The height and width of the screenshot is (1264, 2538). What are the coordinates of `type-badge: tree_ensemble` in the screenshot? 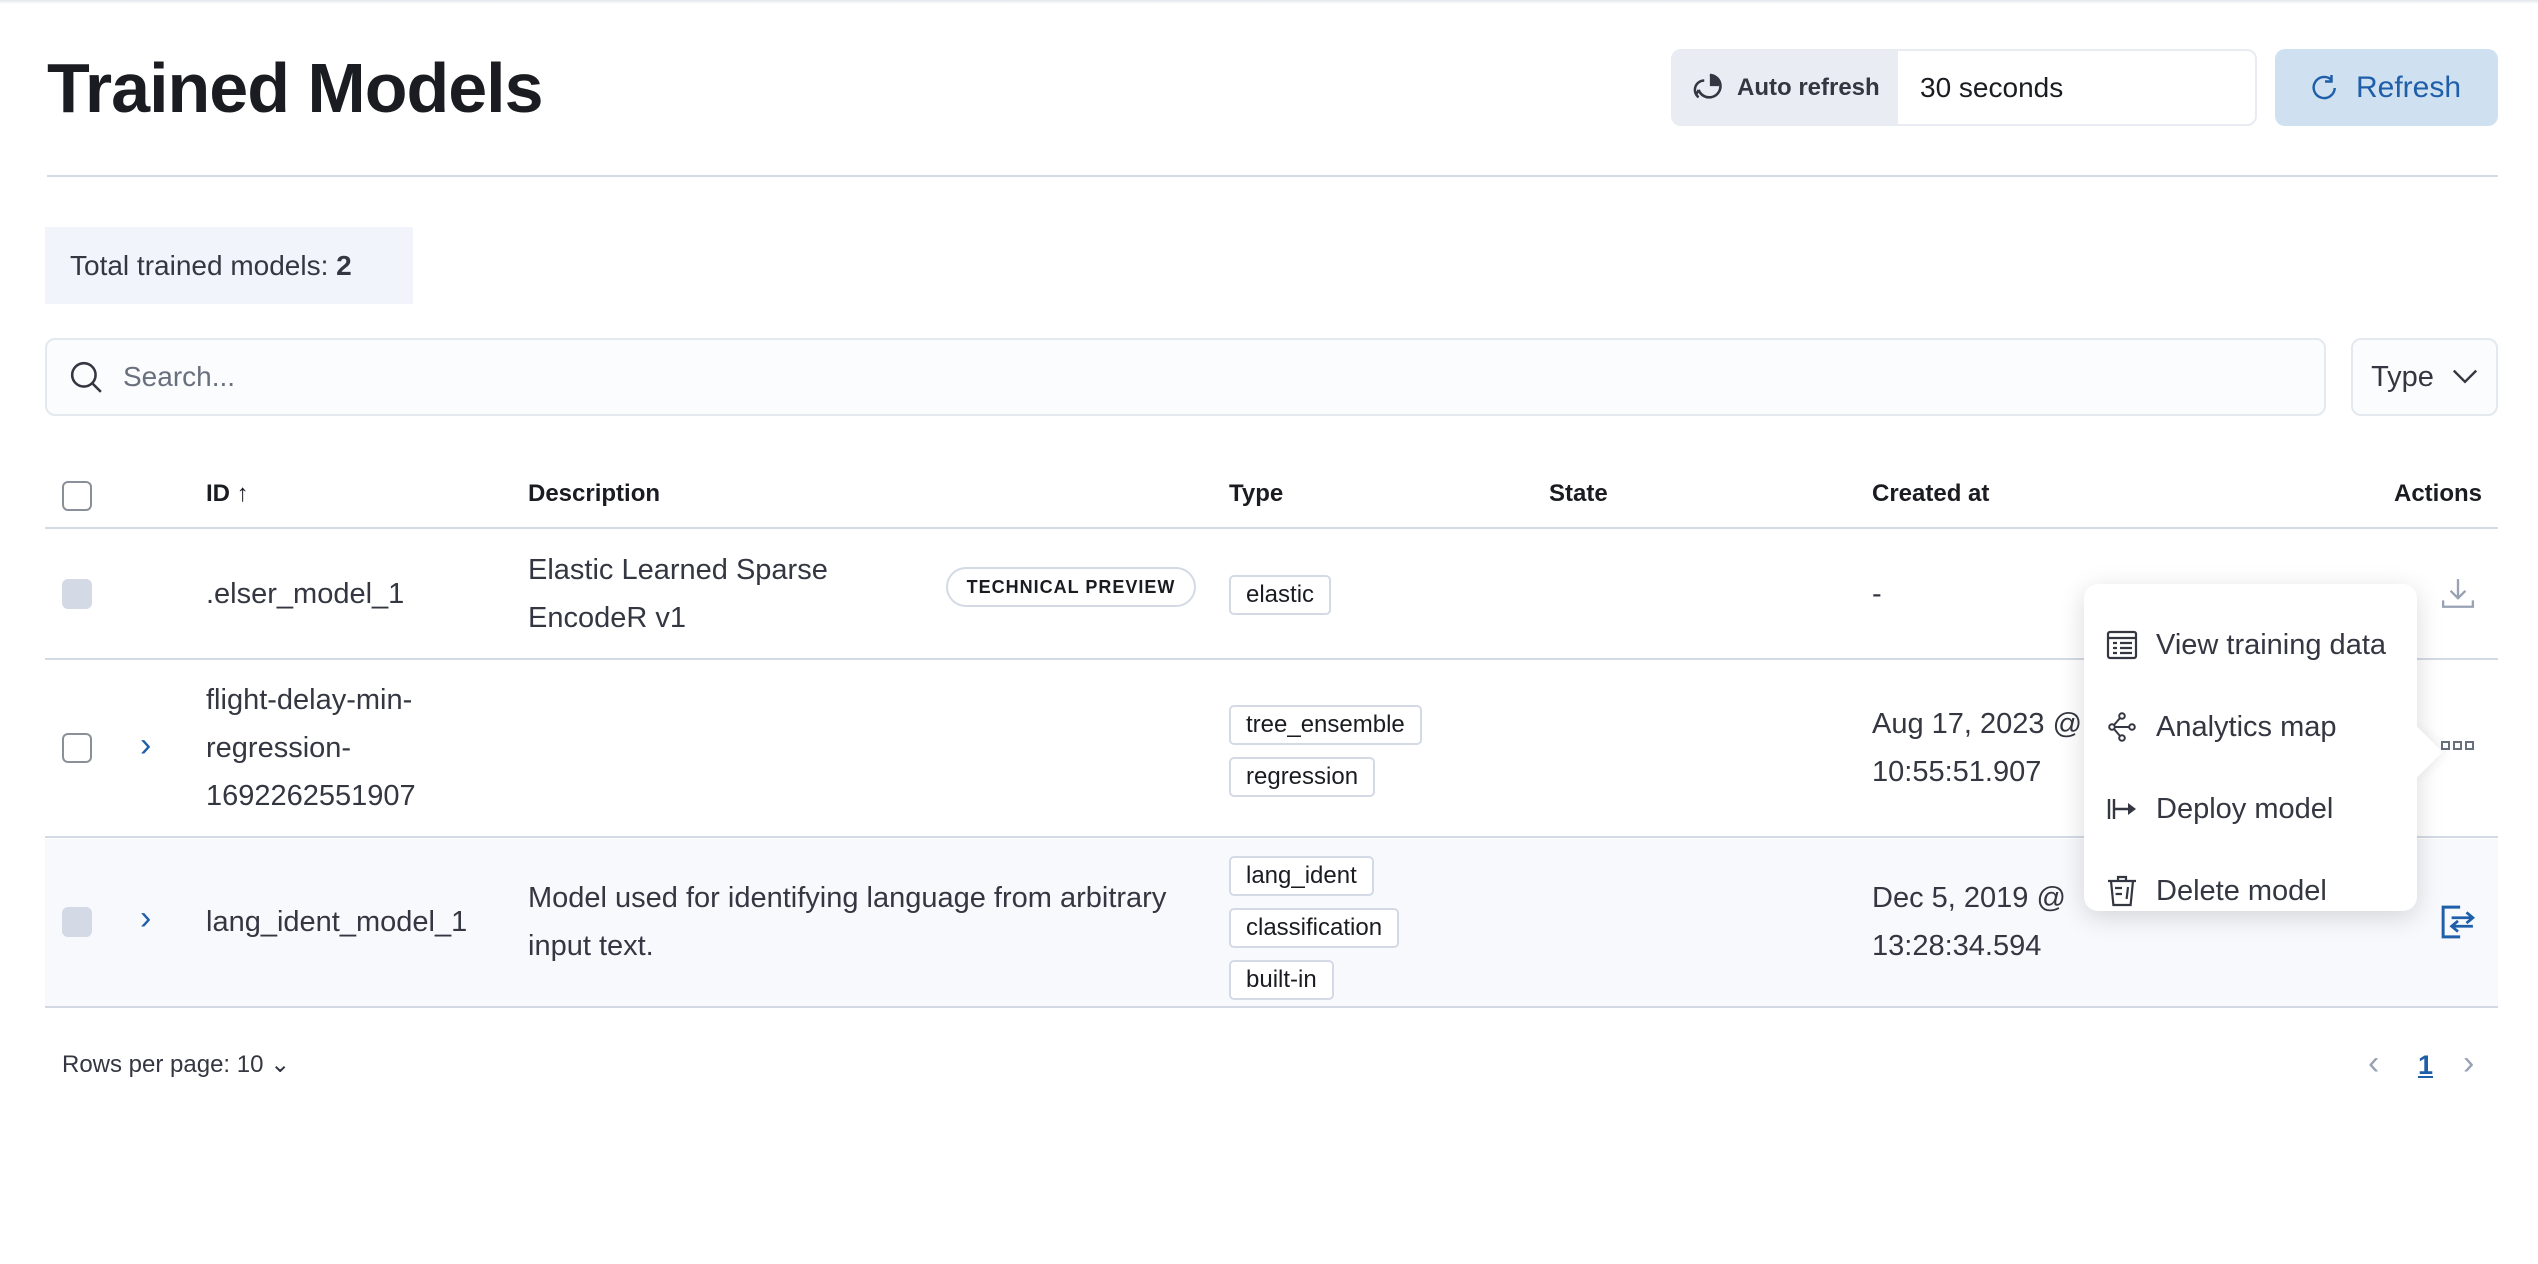 It's located at (1325, 725).